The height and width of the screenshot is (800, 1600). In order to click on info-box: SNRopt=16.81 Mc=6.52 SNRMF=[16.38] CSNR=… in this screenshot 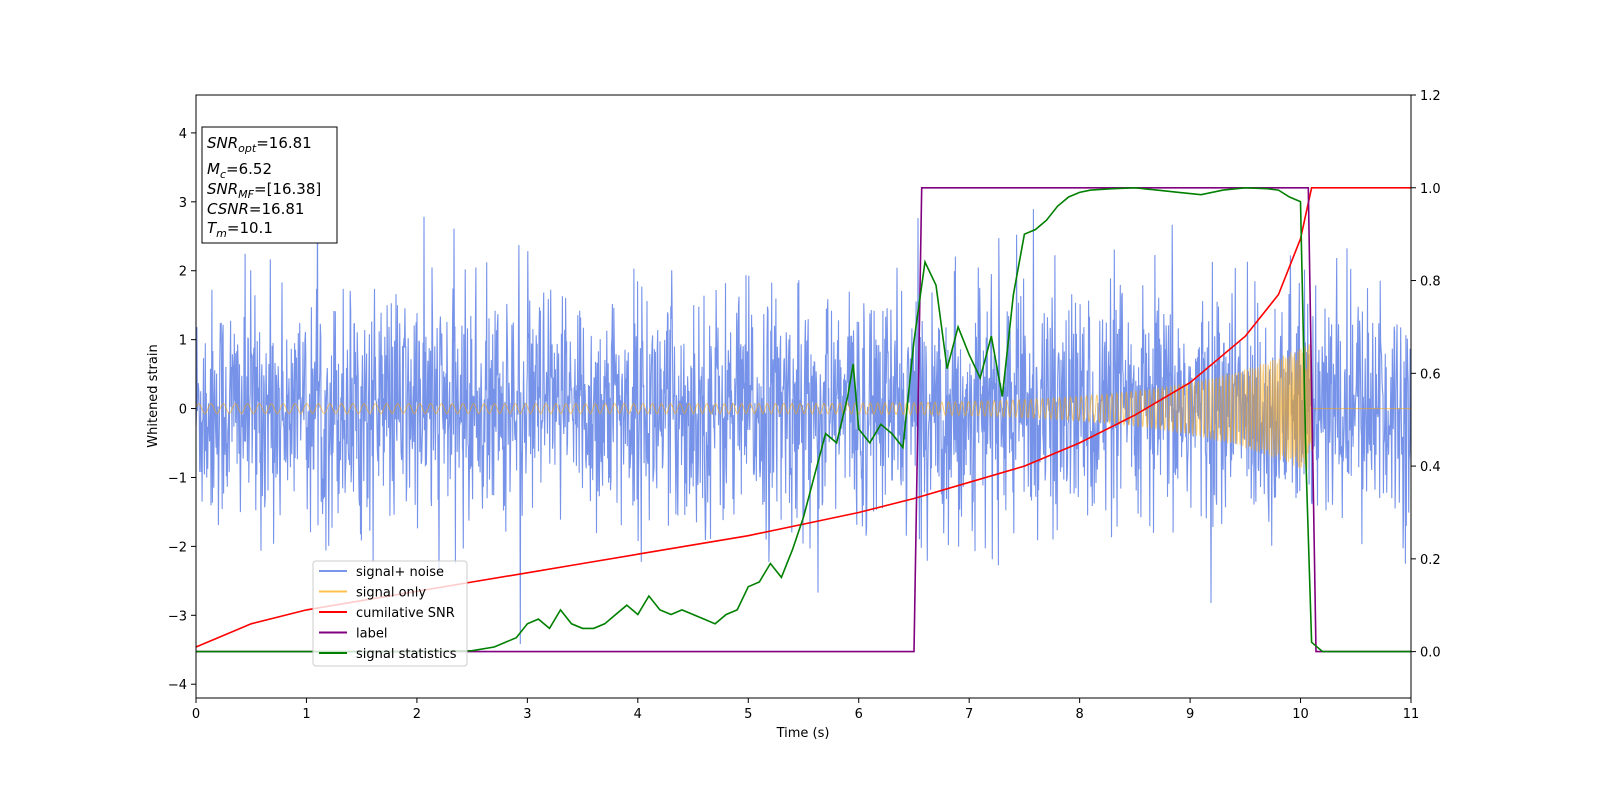, I will do `click(269, 185)`.